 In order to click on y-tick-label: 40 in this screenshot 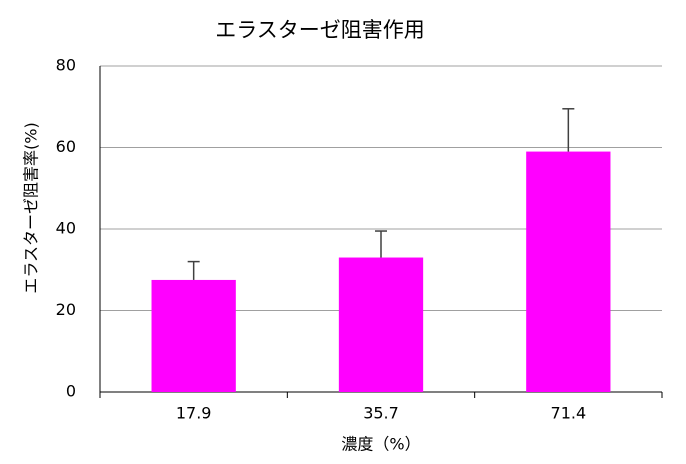, I will do `click(66, 228)`.